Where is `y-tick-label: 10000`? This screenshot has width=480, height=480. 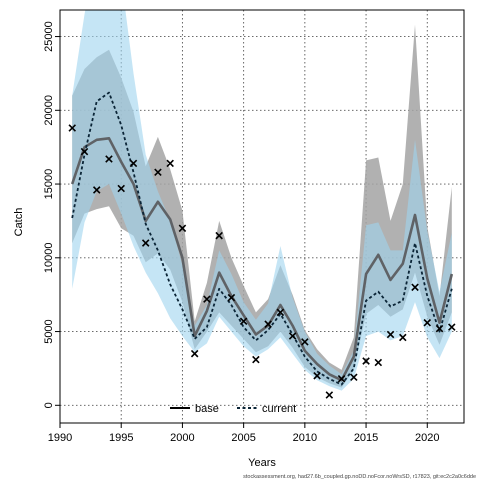
y-tick-label: 10000 is located at coordinates (49, 258).